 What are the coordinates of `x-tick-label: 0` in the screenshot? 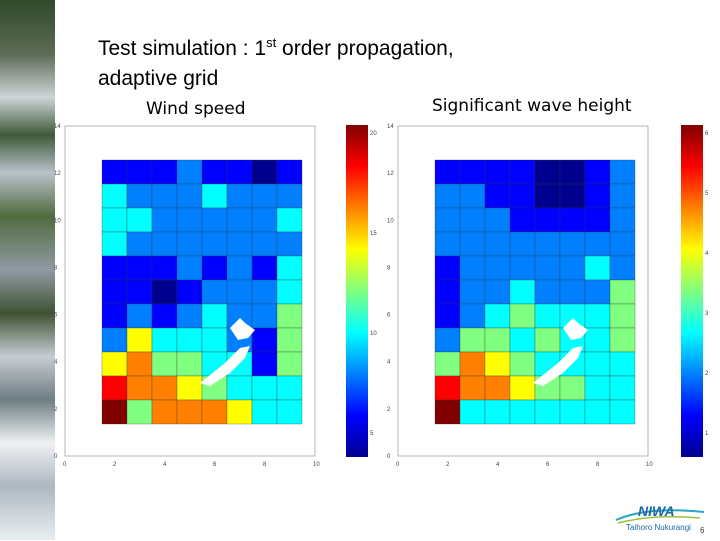 It's located at (65, 465).